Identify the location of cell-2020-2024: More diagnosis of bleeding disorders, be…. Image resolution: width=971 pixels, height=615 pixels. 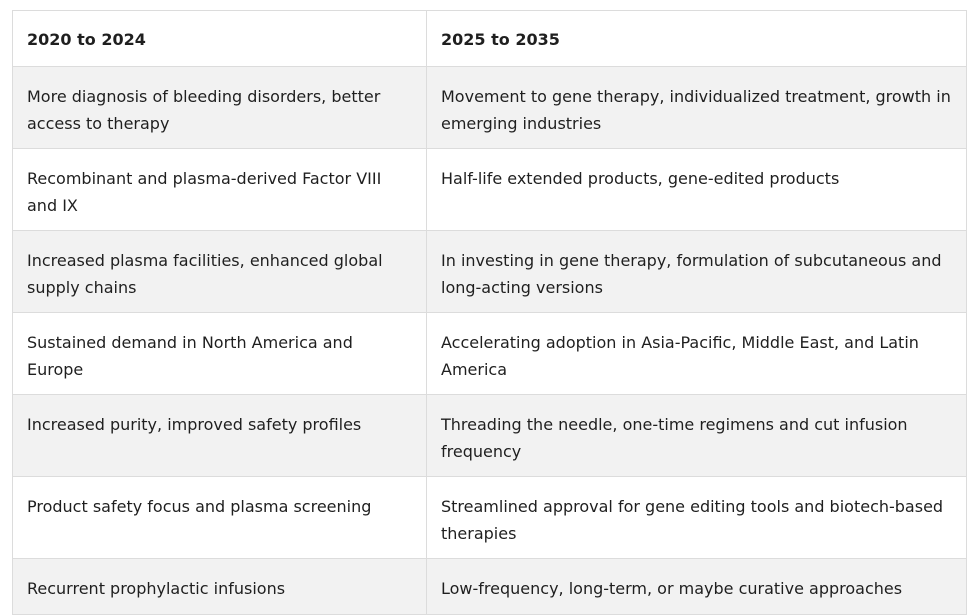
(219, 107).